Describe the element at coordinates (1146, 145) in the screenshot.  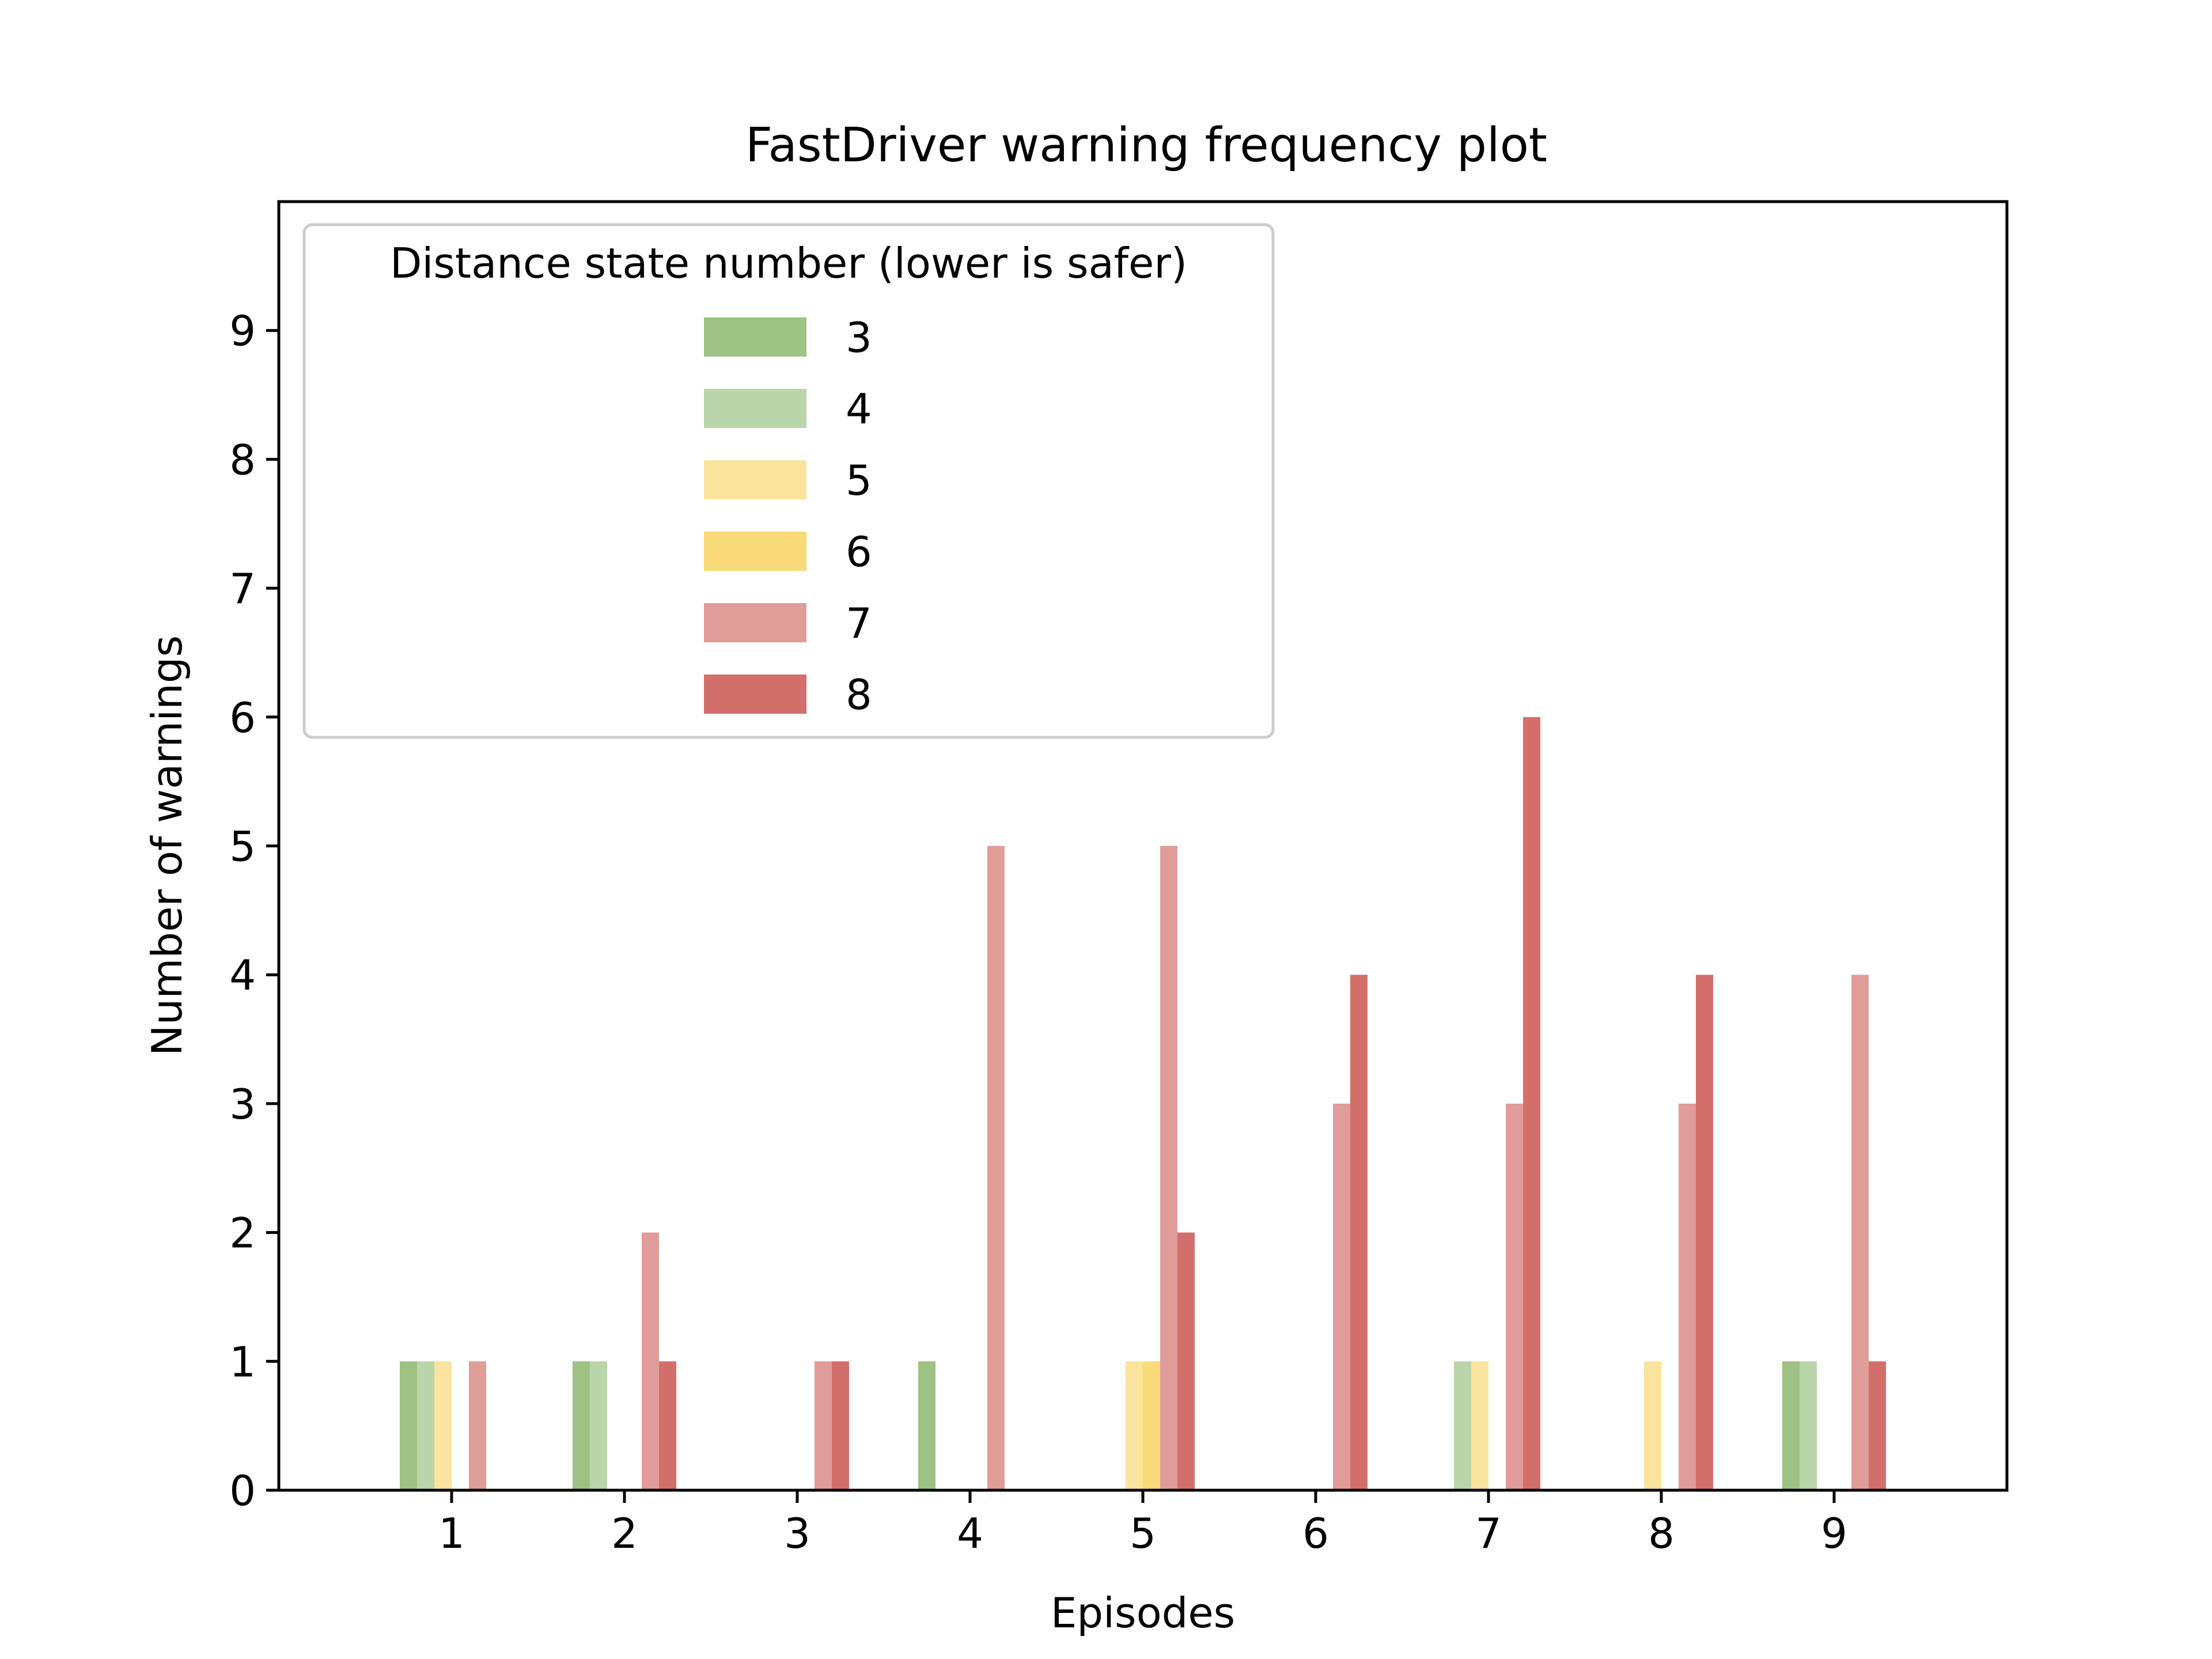
I see `chart-title: FastDriver warning frequency plot` at that location.